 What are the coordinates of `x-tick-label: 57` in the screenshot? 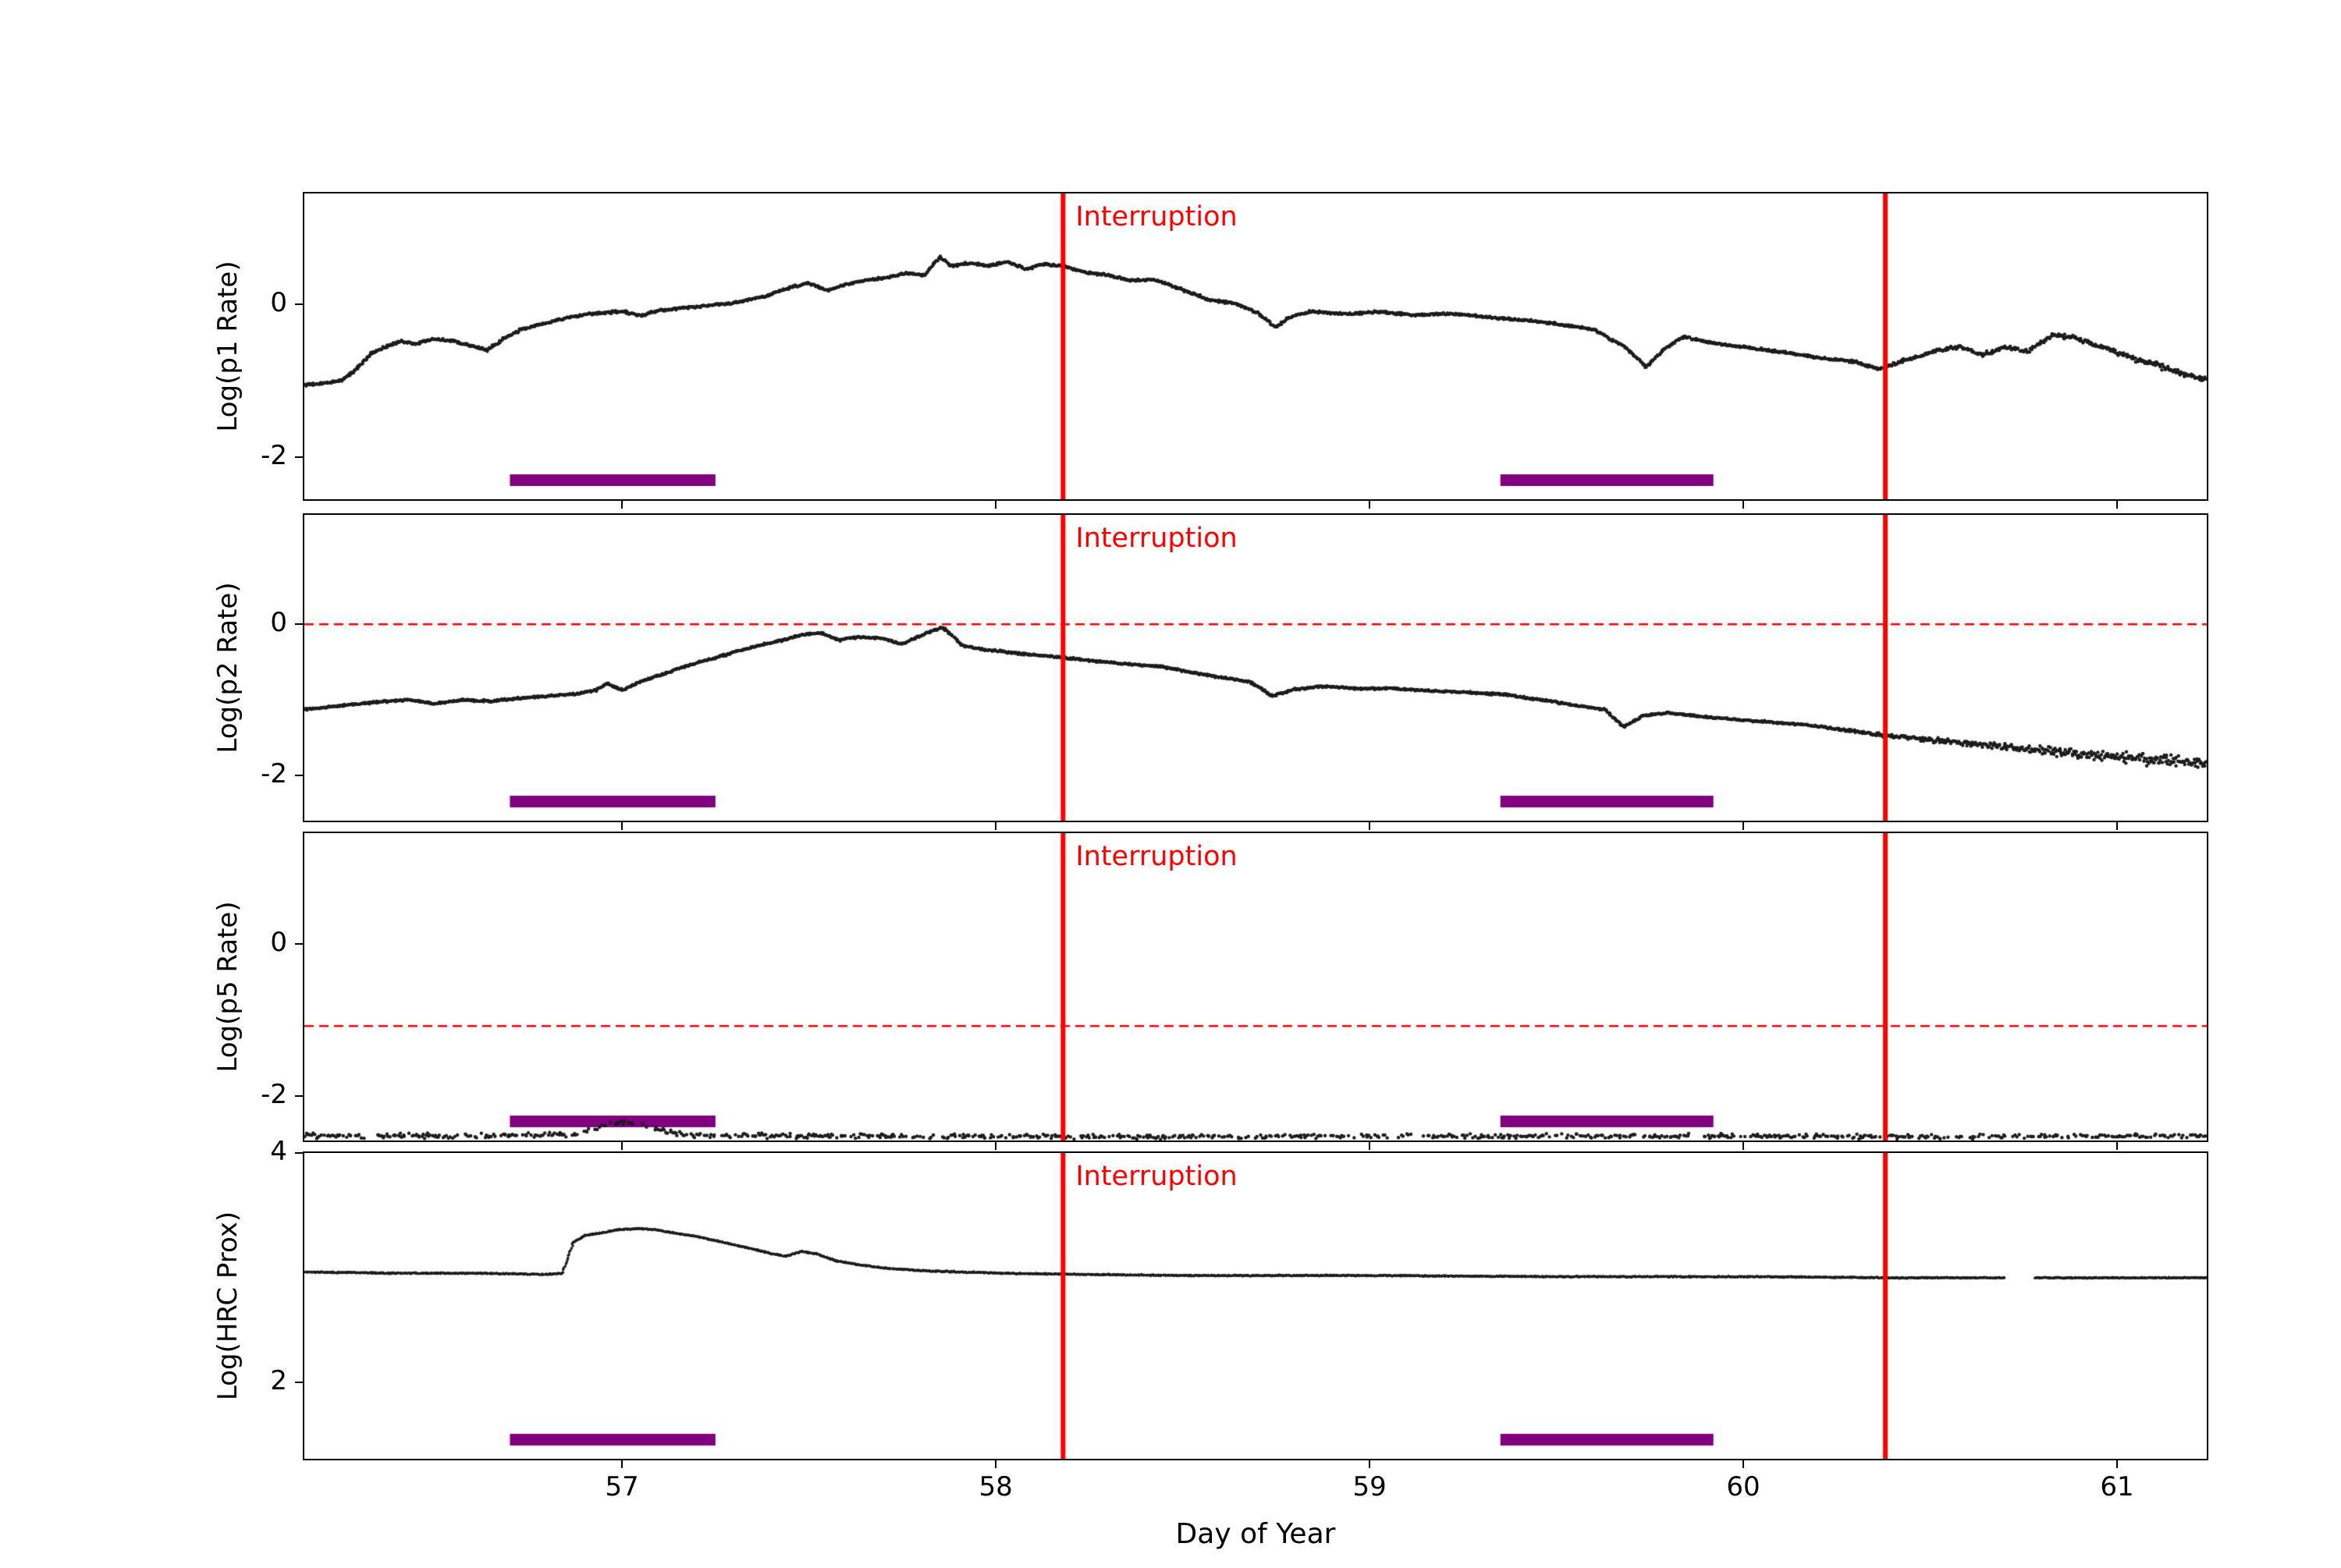 It's located at (622, 1487).